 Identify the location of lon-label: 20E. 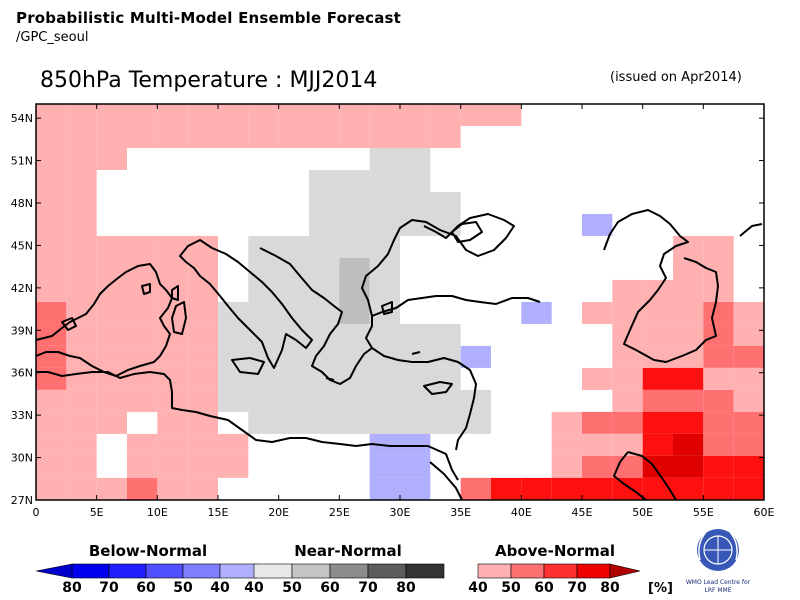
(278, 512).